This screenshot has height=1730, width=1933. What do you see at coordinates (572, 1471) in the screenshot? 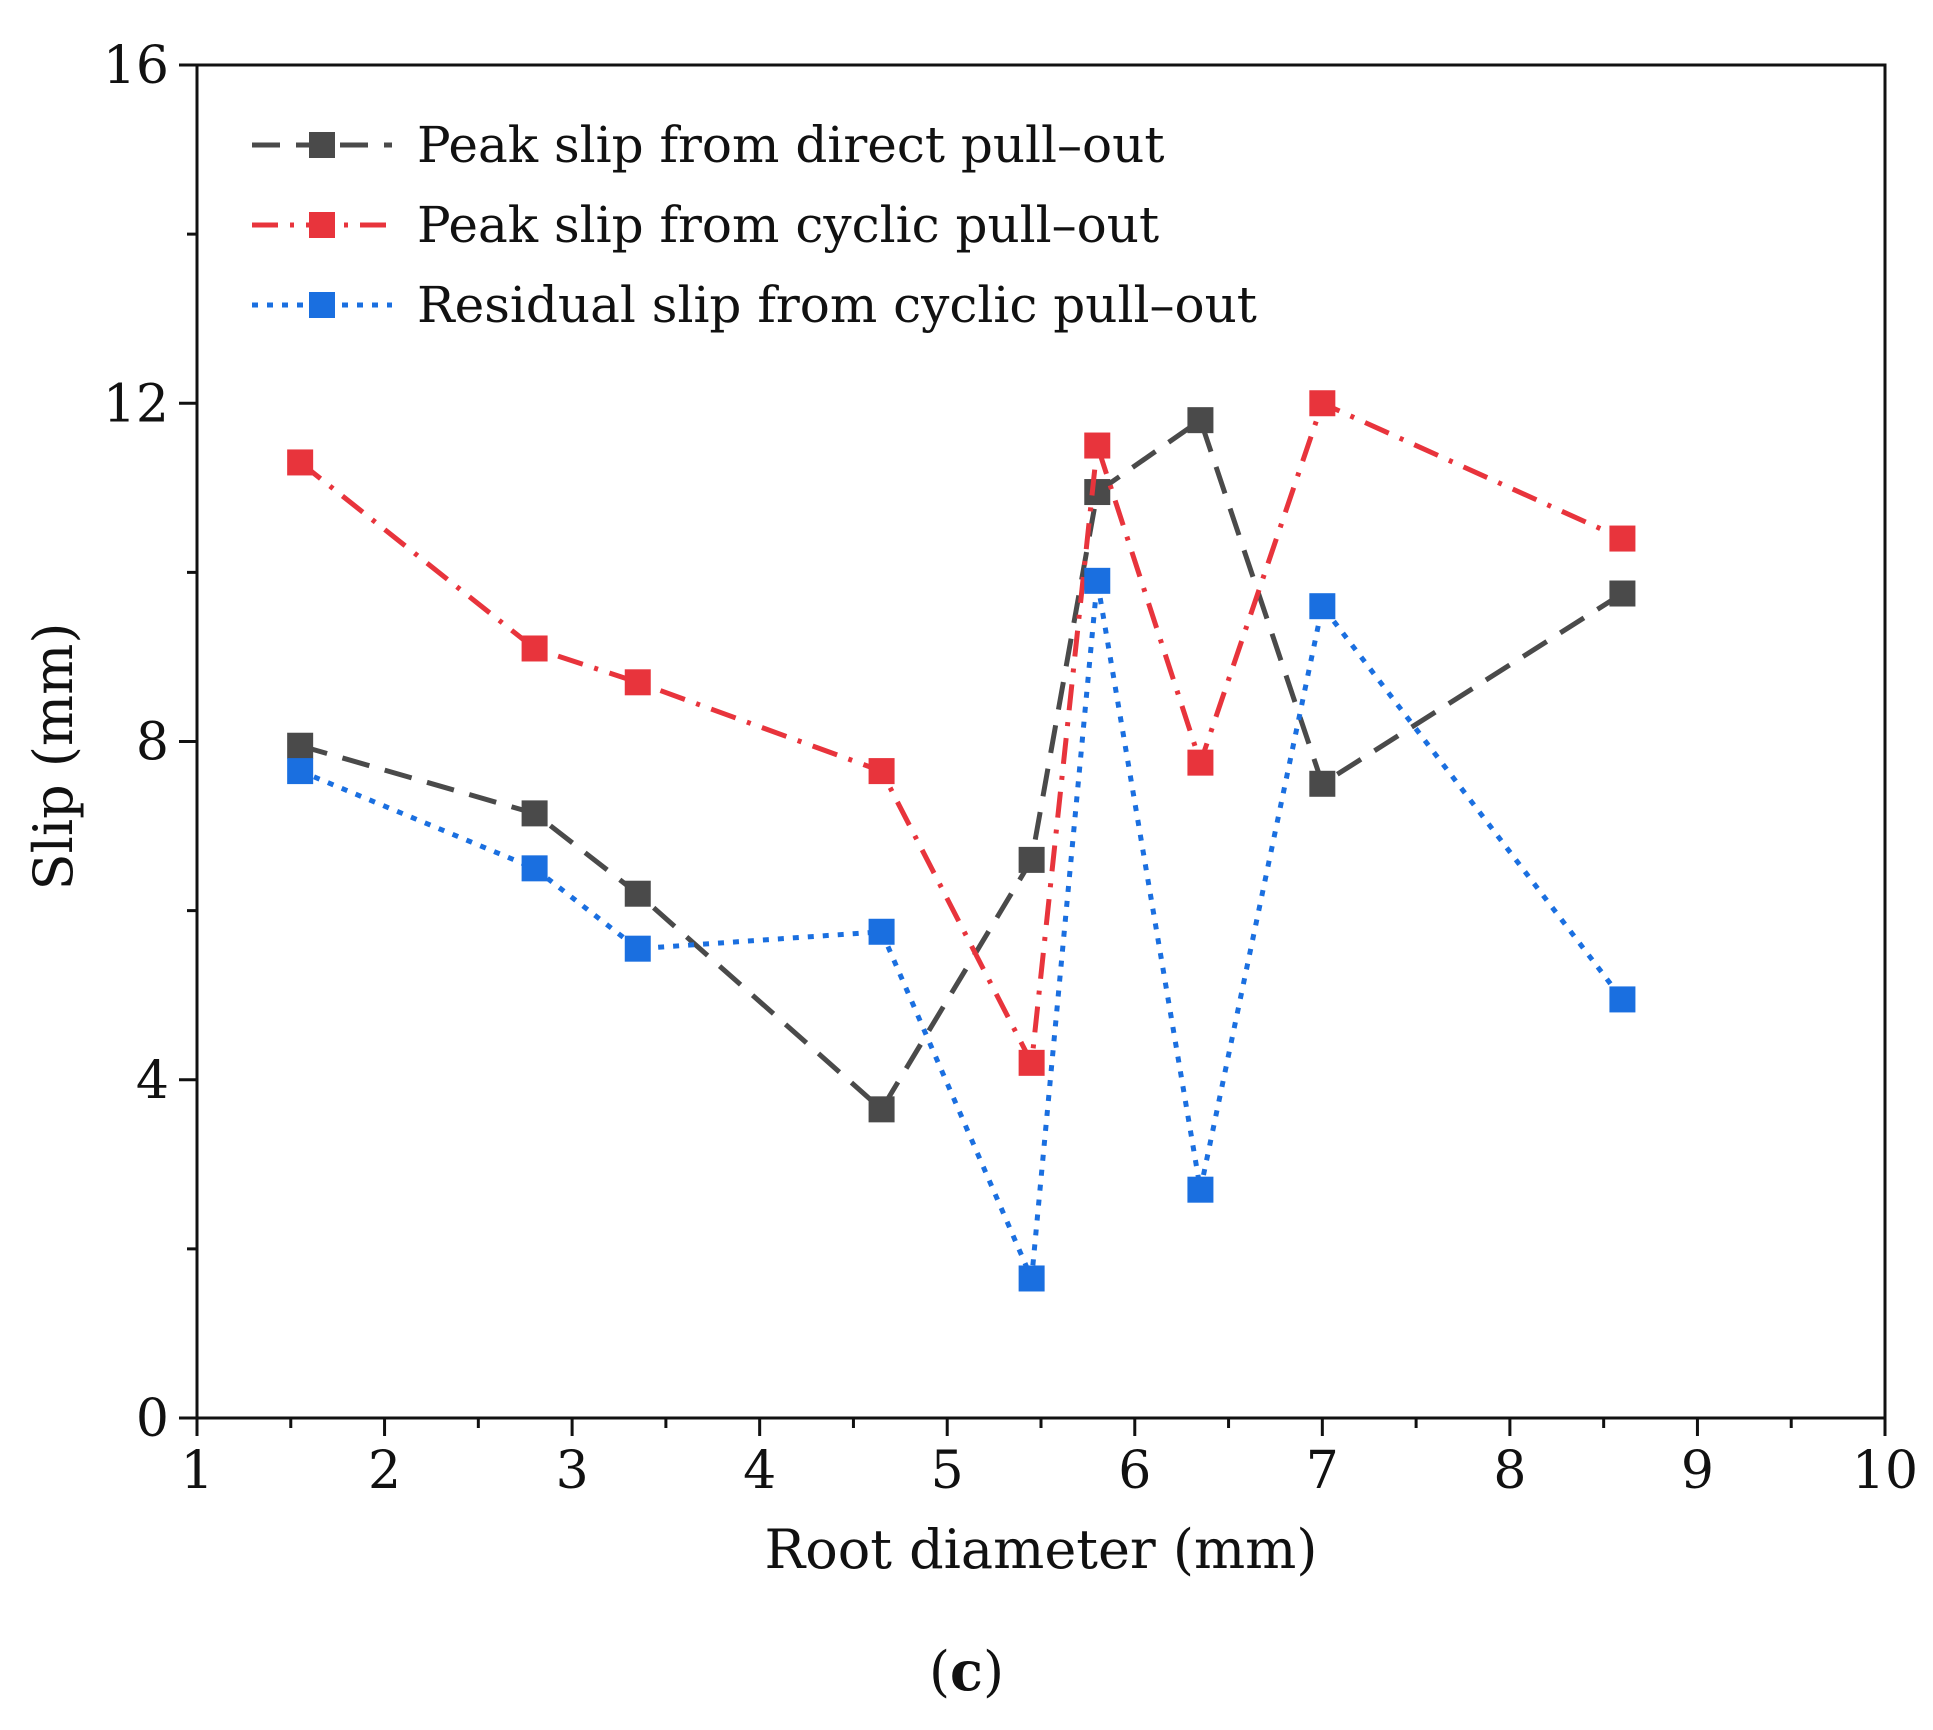
I see `x-tick-label: 3` at bounding box center [572, 1471].